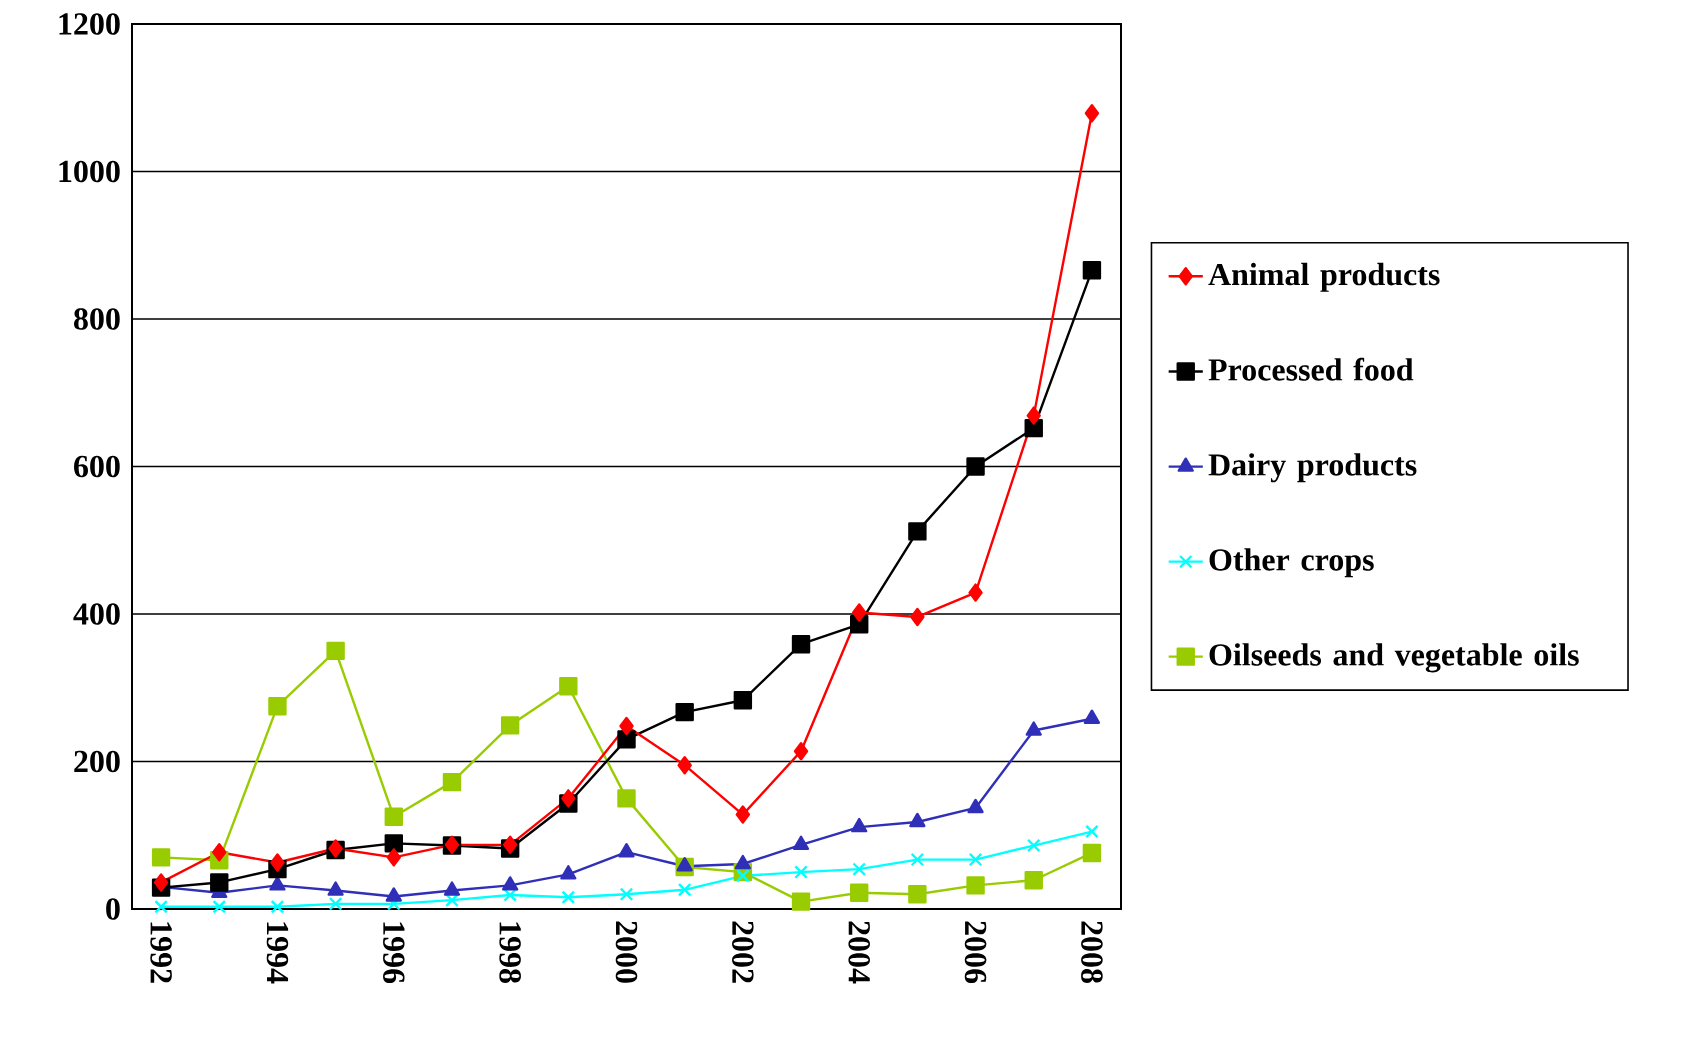 This screenshot has height=1059, width=1687. Describe the element at coordinates (1324, 277) in the screenshot. I see `legend-label: Animal products` at that location.